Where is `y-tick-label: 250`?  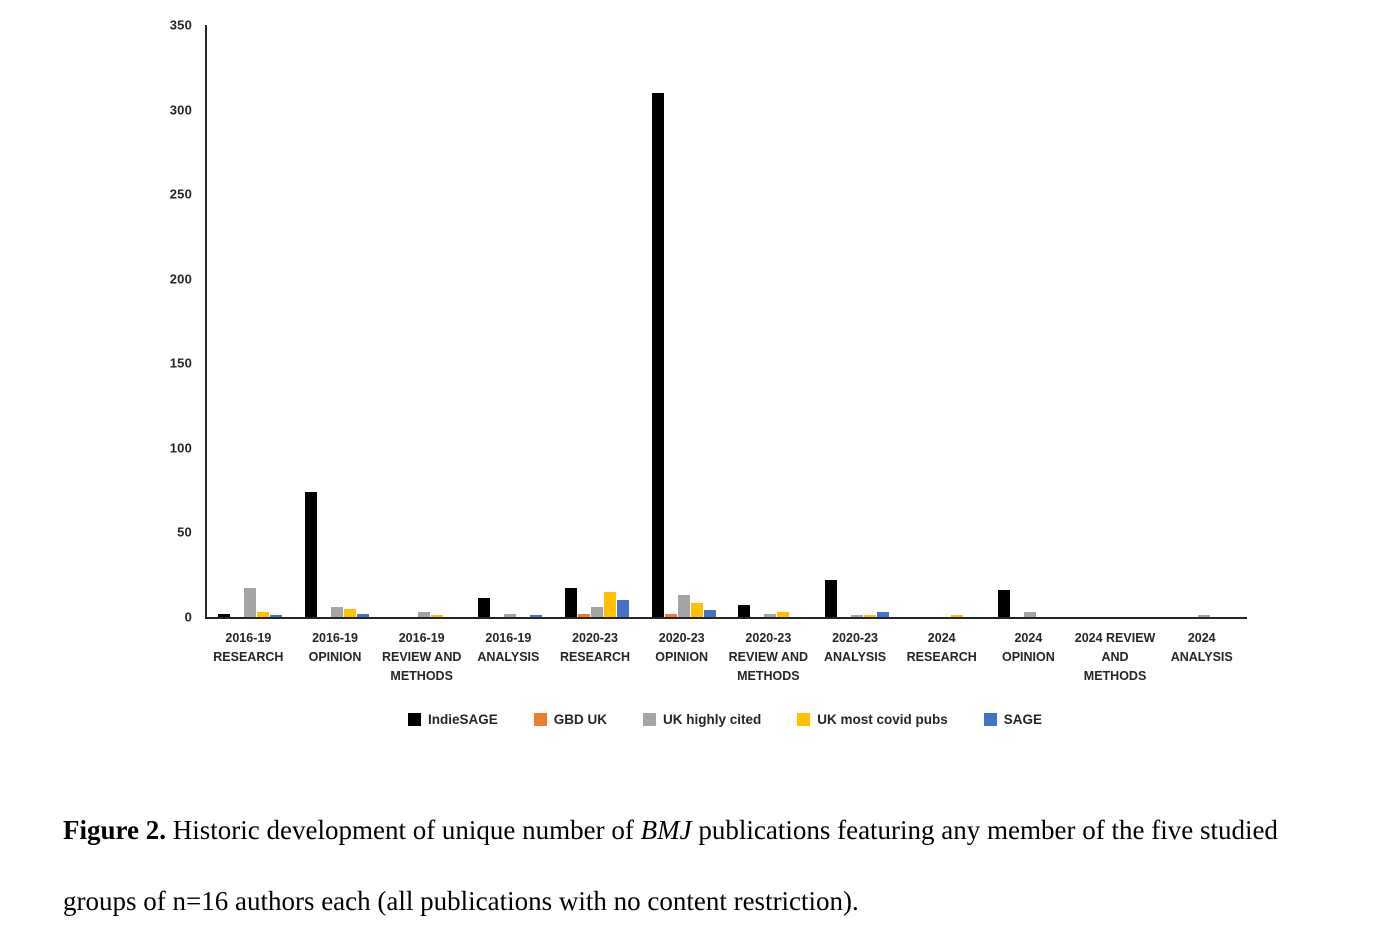 y-tick-label: 250 is located at coordinates (180, 194).